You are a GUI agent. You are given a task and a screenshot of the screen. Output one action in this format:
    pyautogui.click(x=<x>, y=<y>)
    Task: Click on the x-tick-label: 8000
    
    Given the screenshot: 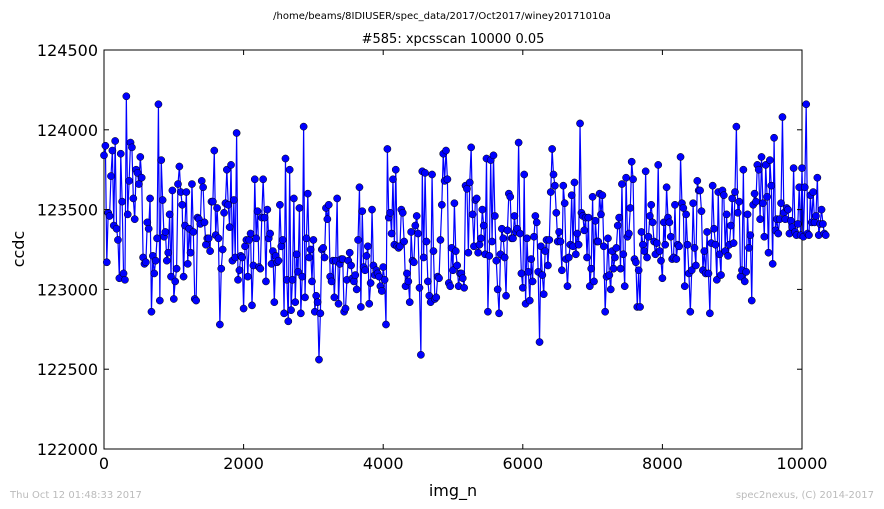 What is the action you would take?
    pyautogui.click(x=662, y=463)
    